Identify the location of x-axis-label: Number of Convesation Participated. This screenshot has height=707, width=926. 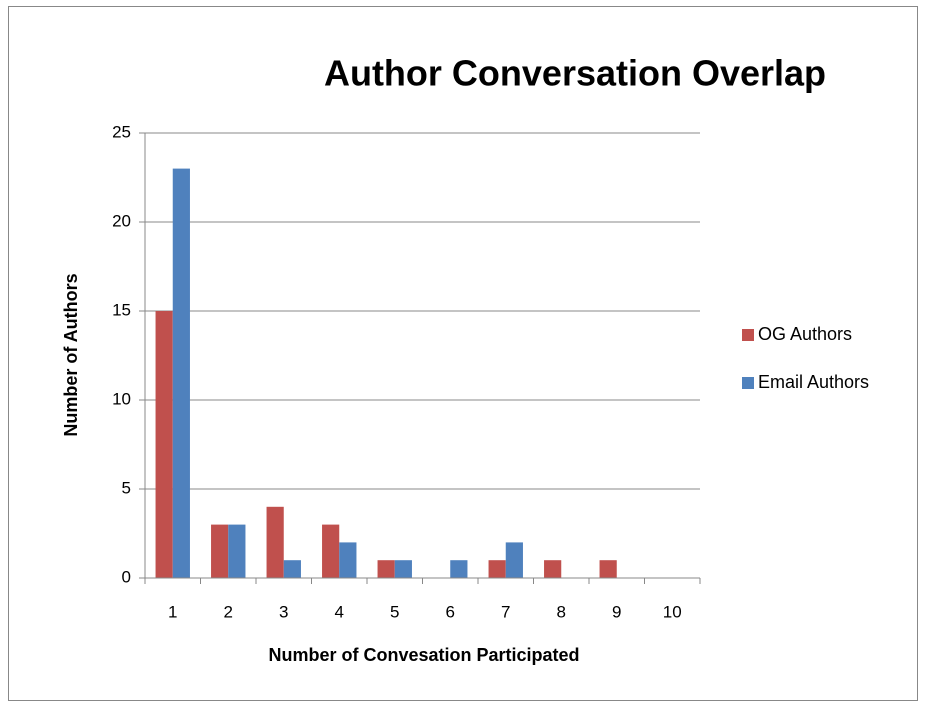
(423, 655).